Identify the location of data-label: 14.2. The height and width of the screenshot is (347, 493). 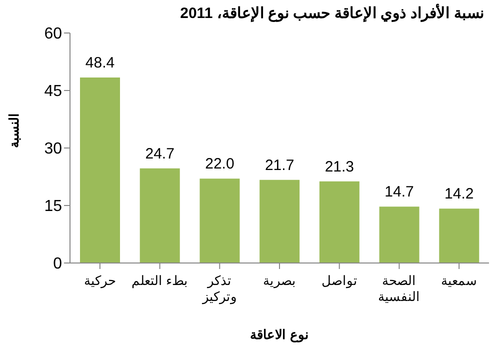
(459, 194).